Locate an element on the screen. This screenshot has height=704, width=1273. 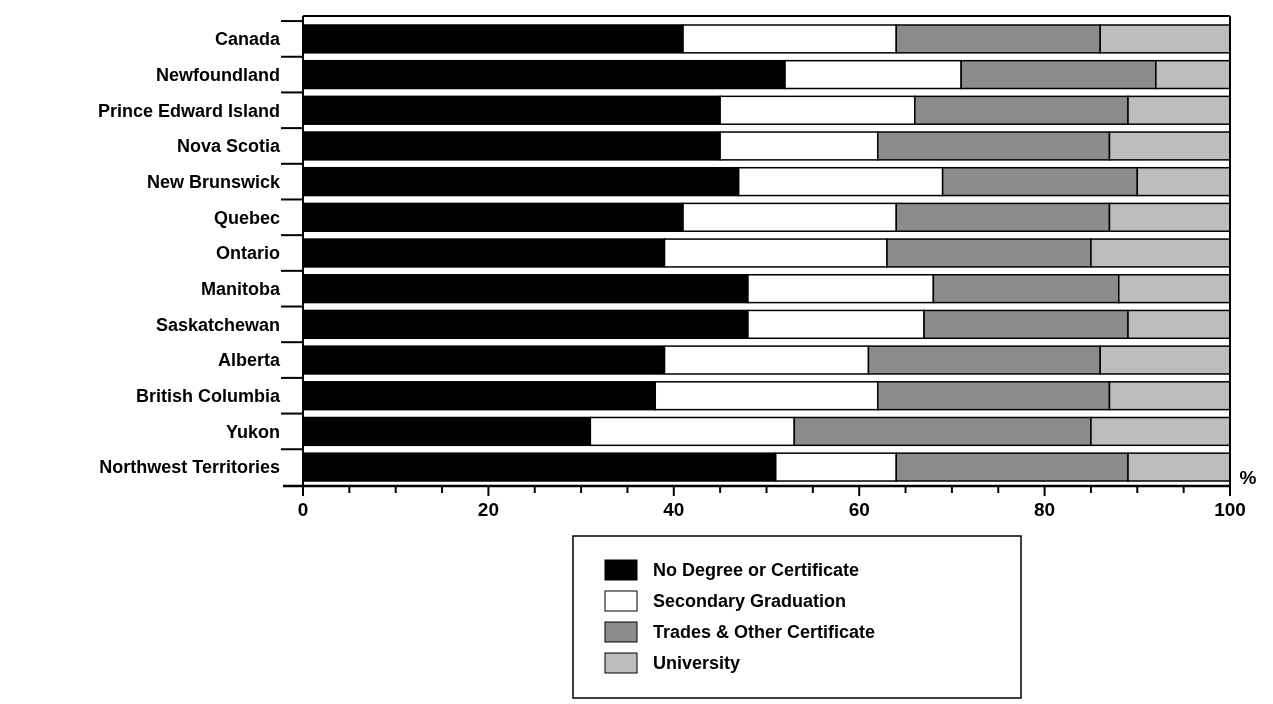
x-tick-label: 20 is located at coordinates (488, 509).